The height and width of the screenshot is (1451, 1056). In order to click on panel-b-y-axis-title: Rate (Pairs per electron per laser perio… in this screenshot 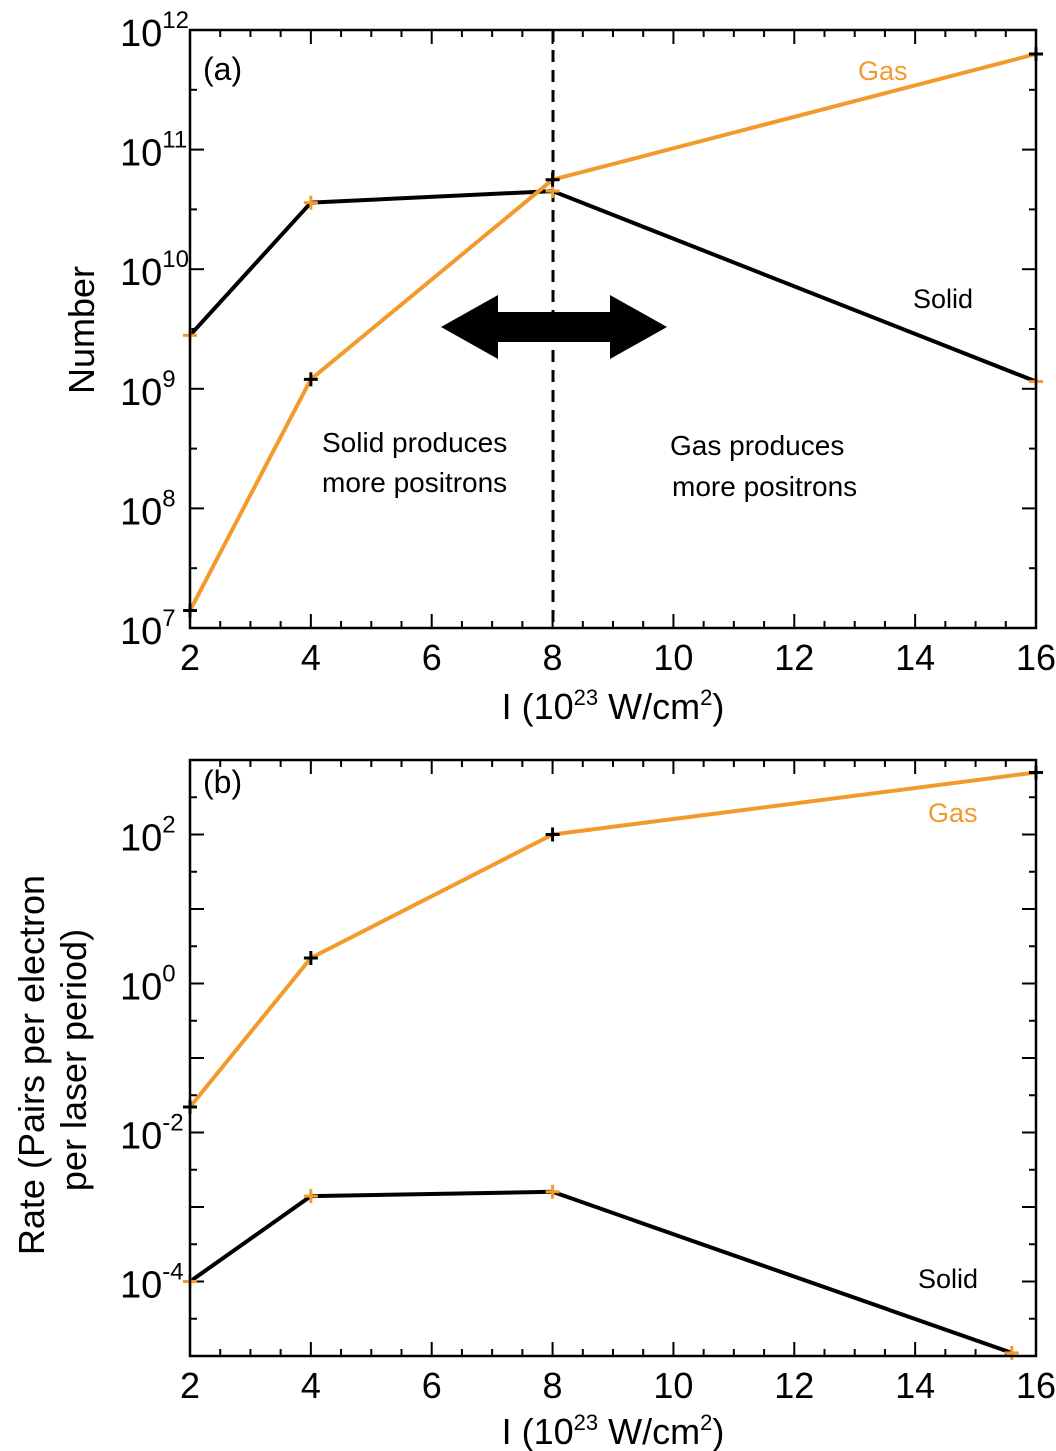, I will do `click(52, 1060)`.